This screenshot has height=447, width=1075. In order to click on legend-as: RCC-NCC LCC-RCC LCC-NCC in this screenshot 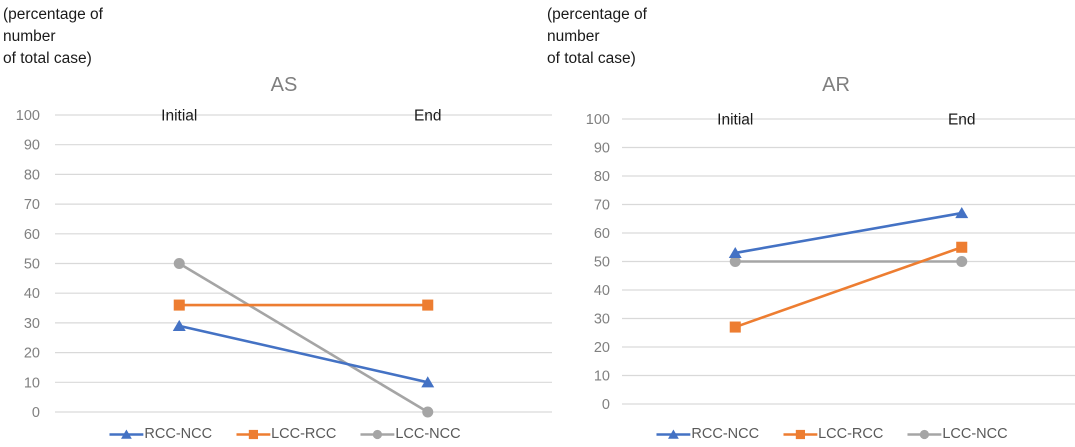, I will do `click(285, 434)`.